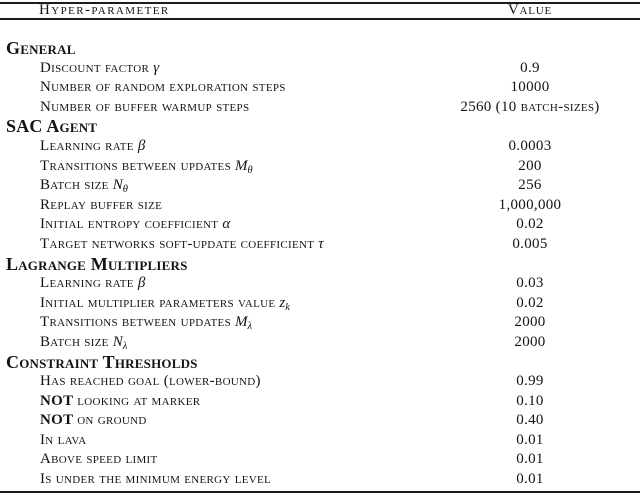 Image resolution: width=640 pixels, height=498 pixels. Describe the element at coordinates (210, 206) in the screenshot. I see `param-label: Replay buffer size` at that location.